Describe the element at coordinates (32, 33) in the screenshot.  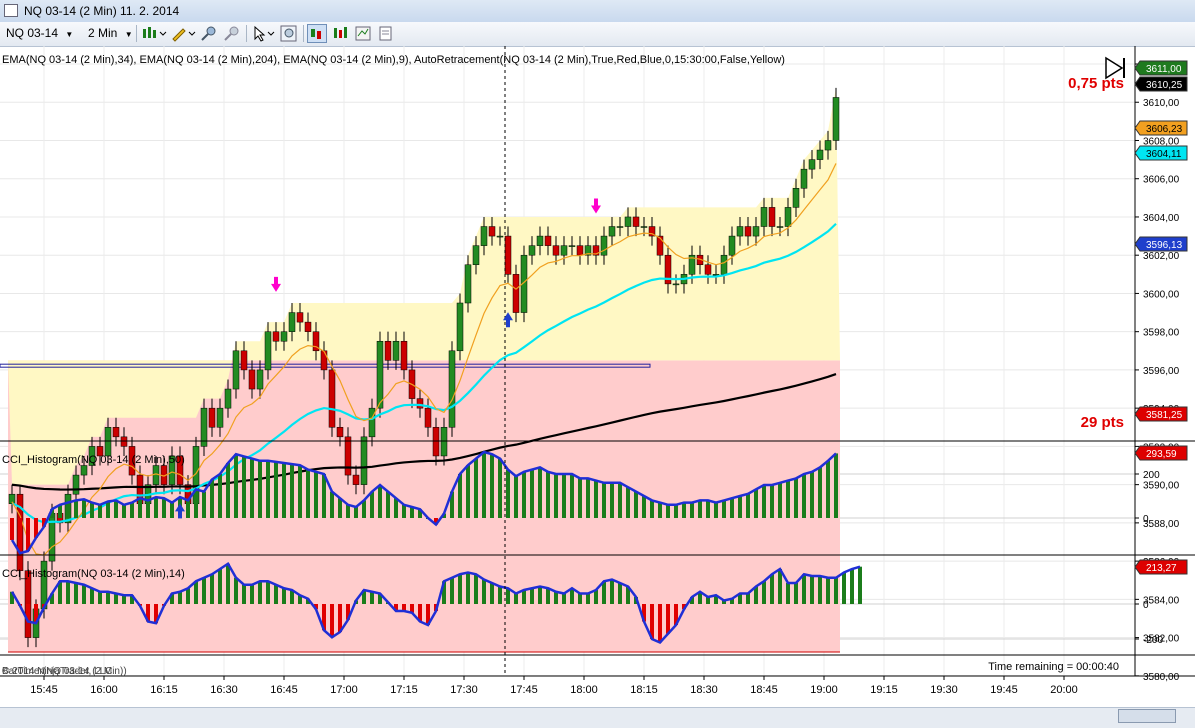
I see `instrument-label: NQ 03-14` at that location.